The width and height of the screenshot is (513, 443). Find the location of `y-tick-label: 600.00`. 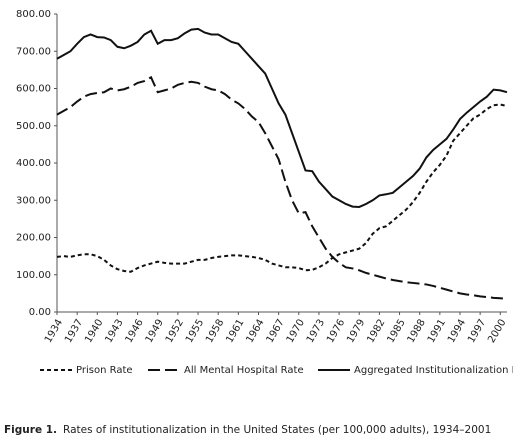

y-tick-label: 600.00 is located at coordinates (33, 89).